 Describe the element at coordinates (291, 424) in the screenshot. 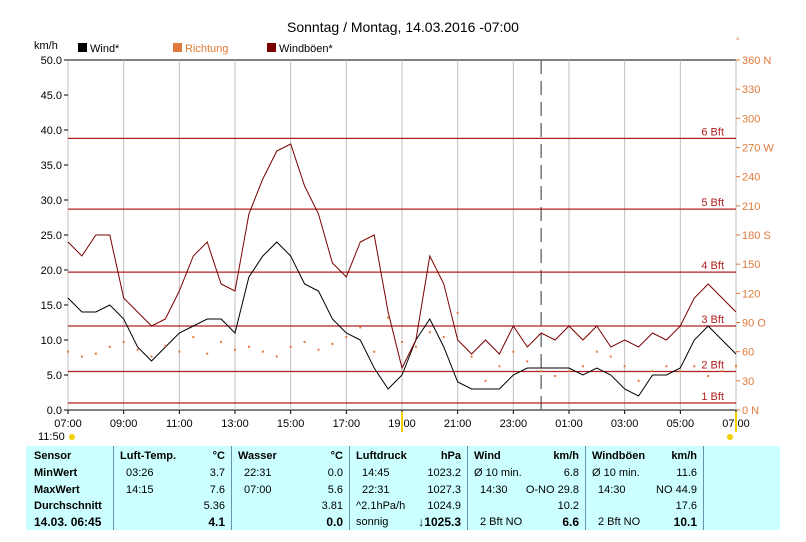

I see `x-tick-label: 15:00` at that location.